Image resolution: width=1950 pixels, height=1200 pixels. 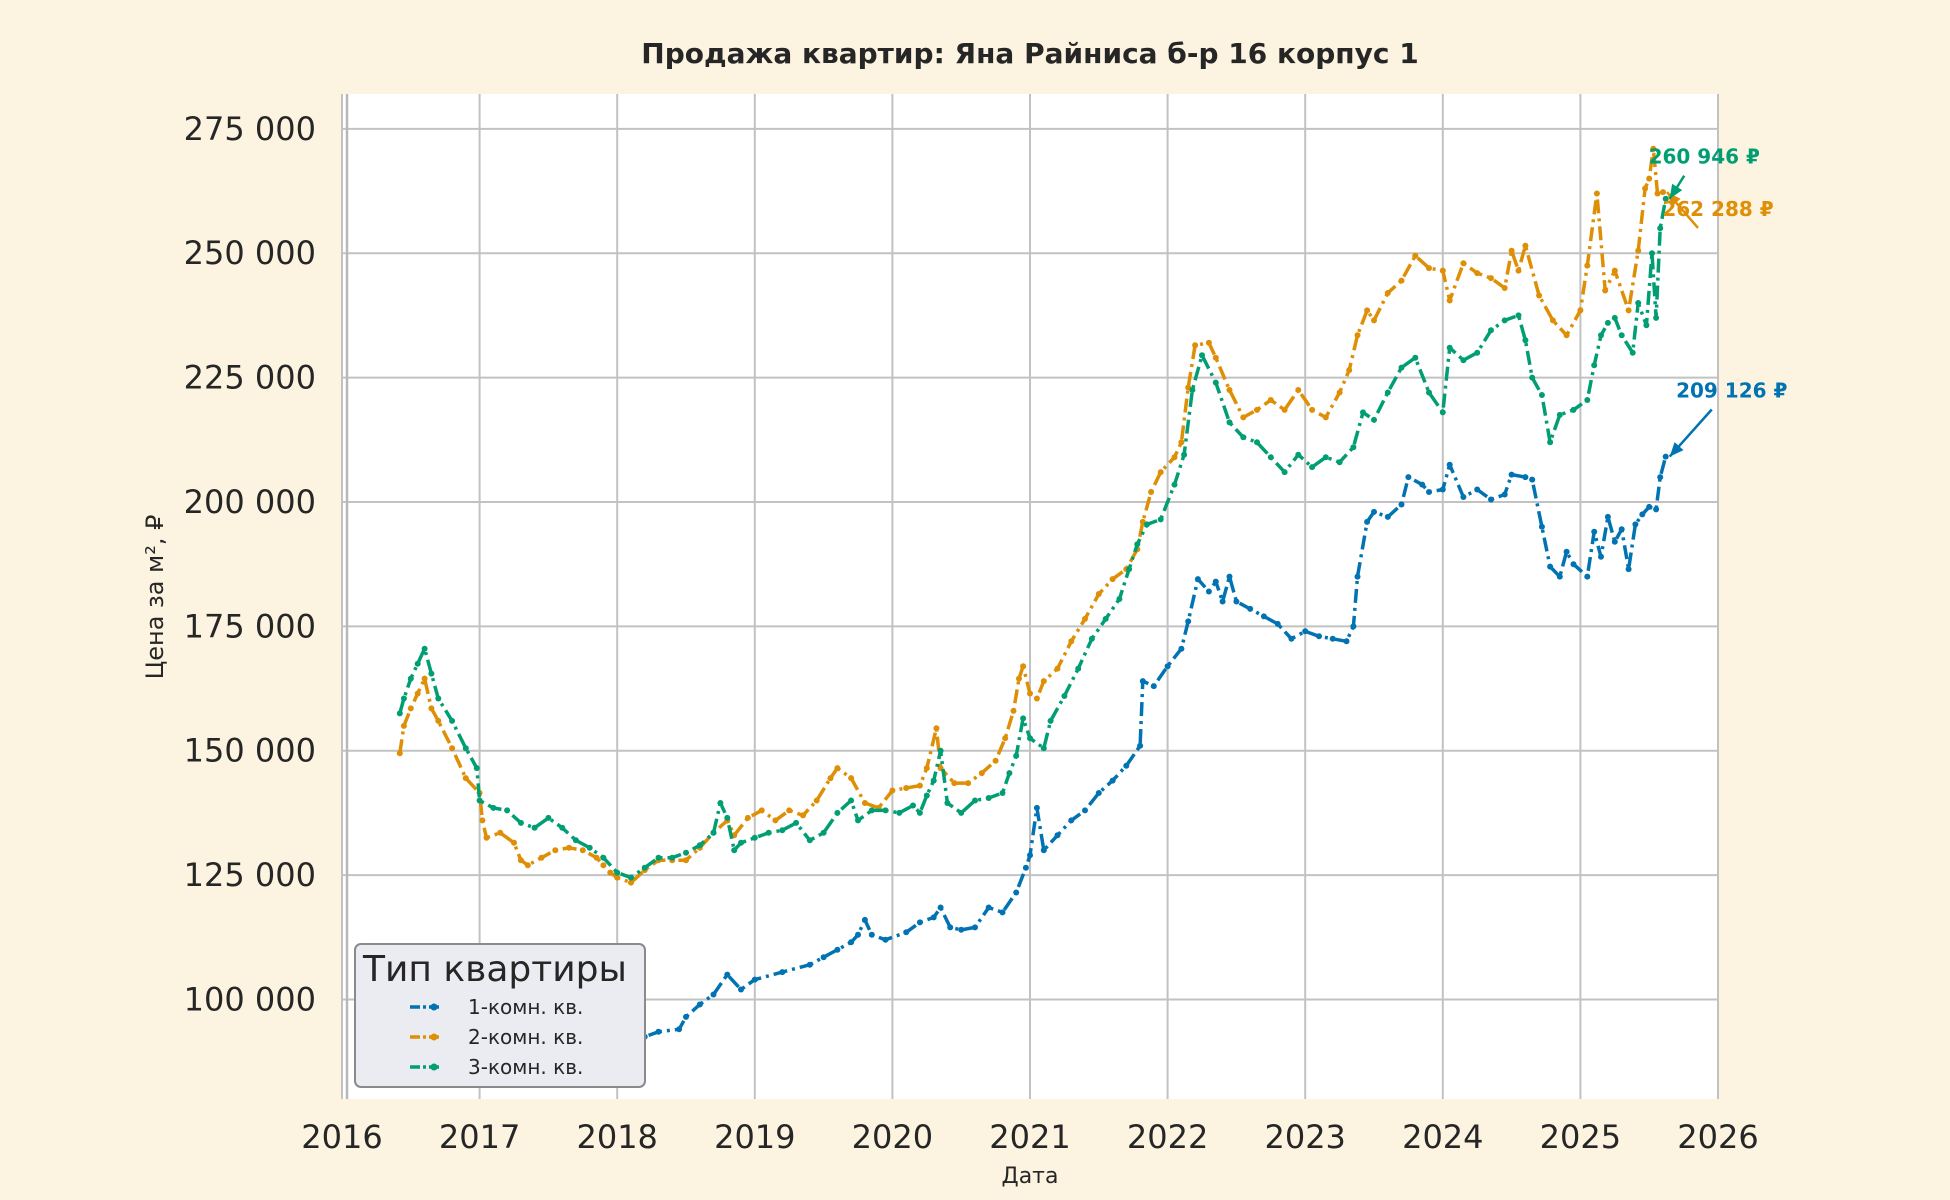 I want to click on x-tick-label: 2018, so click(x=616, y=1137).